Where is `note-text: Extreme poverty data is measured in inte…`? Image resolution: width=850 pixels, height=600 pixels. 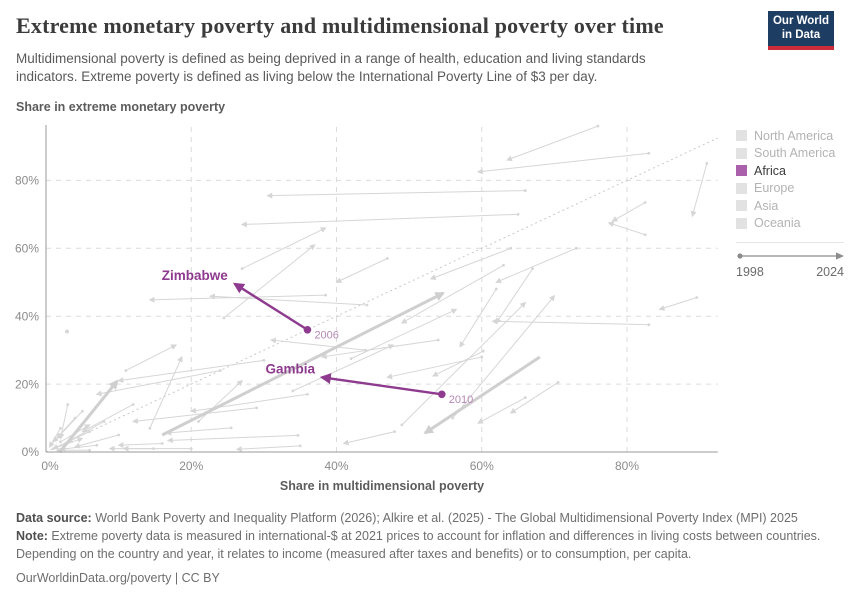
note-text: Extreme poverty data is measured in inte… is located at coordinates (418, 544).